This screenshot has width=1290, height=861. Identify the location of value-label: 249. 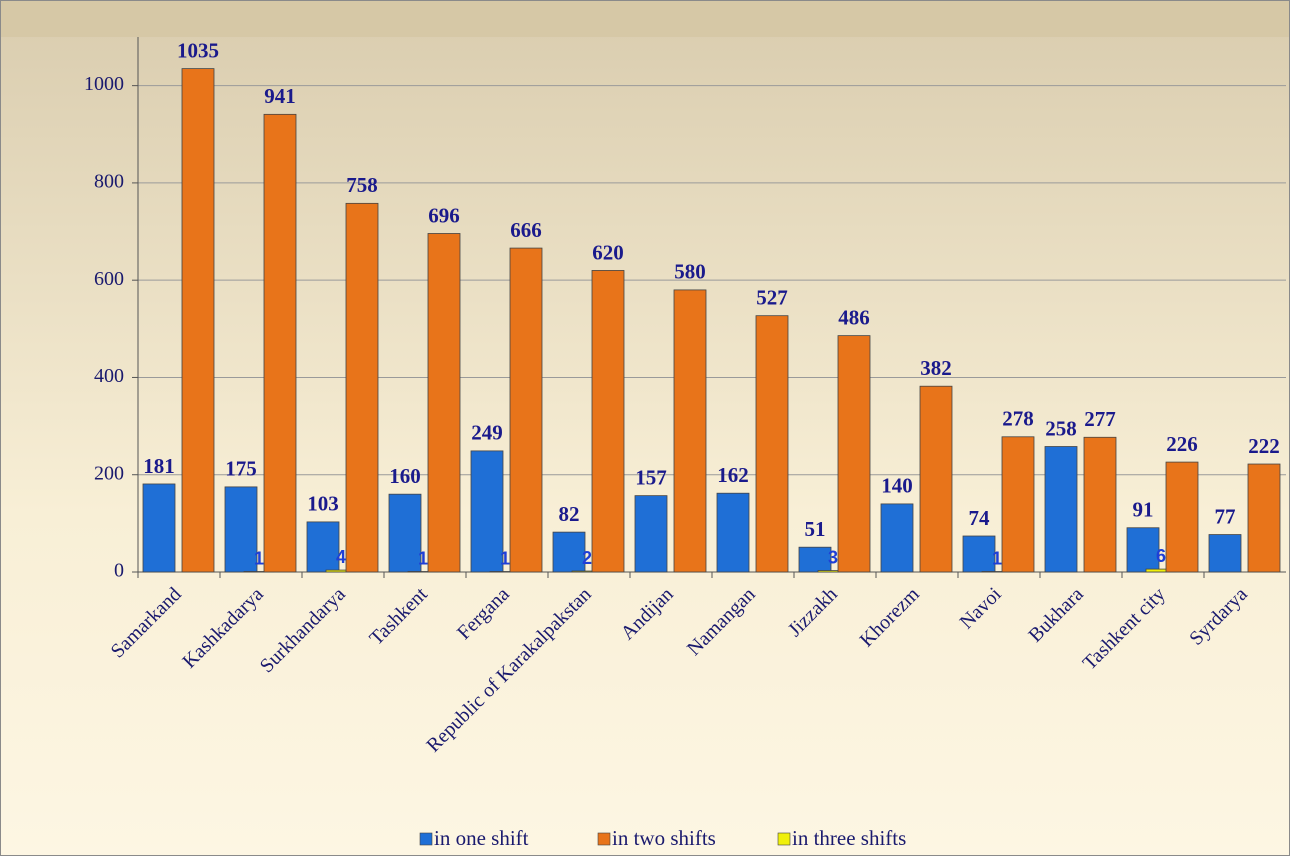
(487, 433).